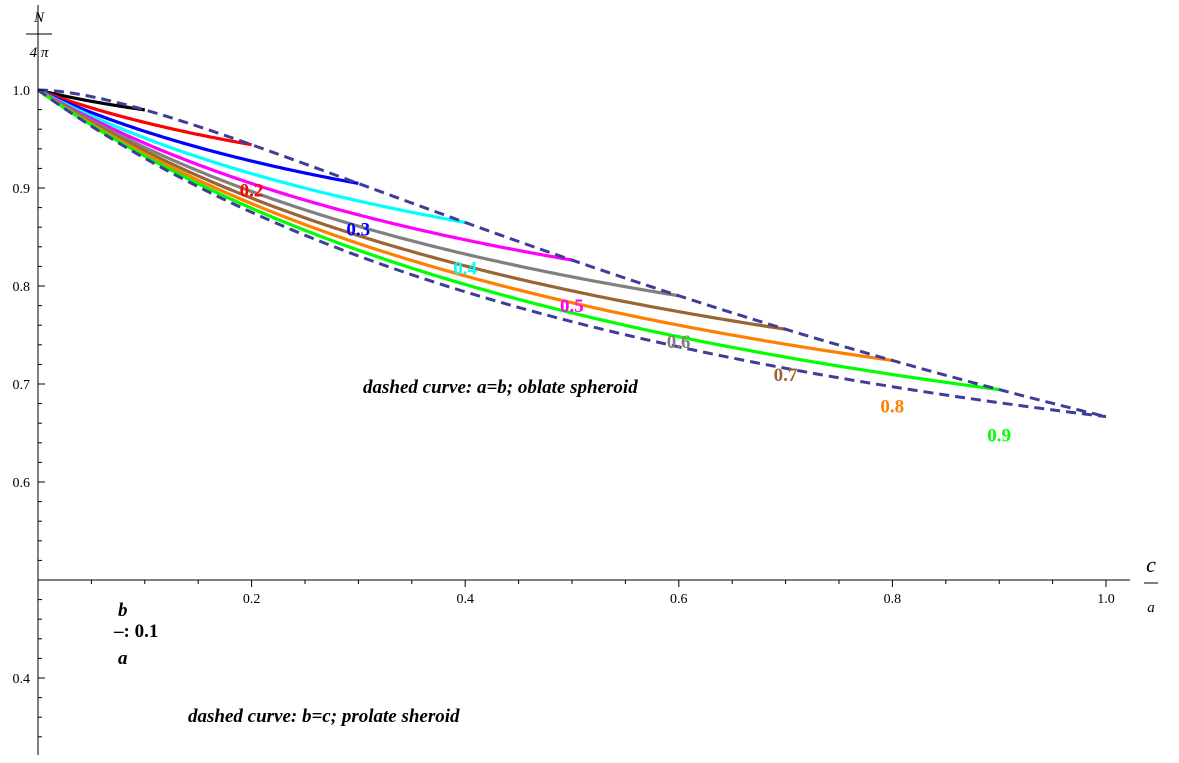 This screenshot has width=1179, height=763. Describe the element at coordinates (252, 191) in the screenshot. I see `series-label-0.2: 0.2` at that location.